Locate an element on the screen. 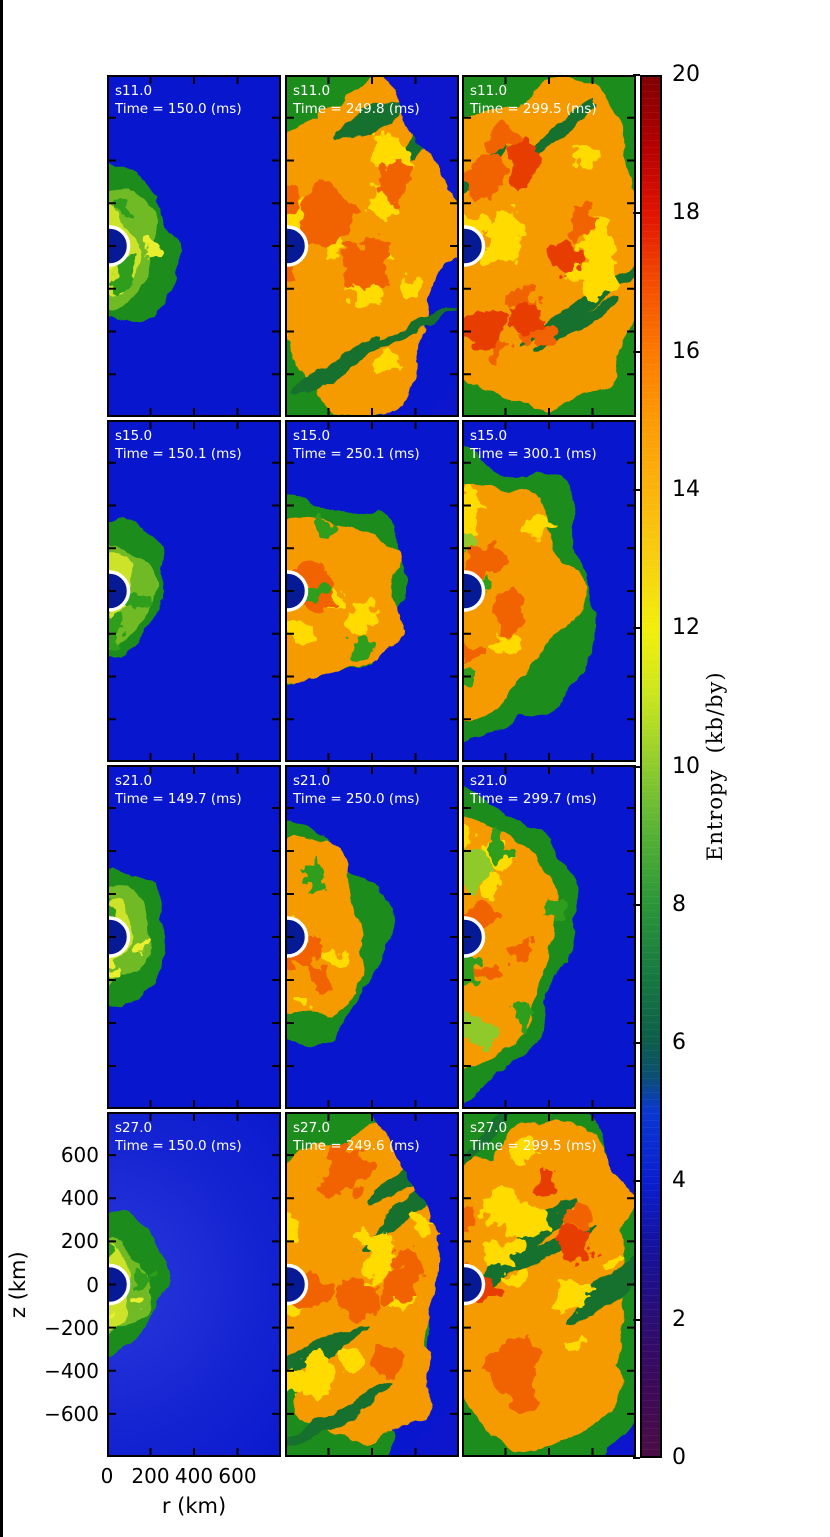  entropy-map-panel-s11.0-t249.8: s11.0 Time = 249.8 (ms) is located at coordinates (372, 246).